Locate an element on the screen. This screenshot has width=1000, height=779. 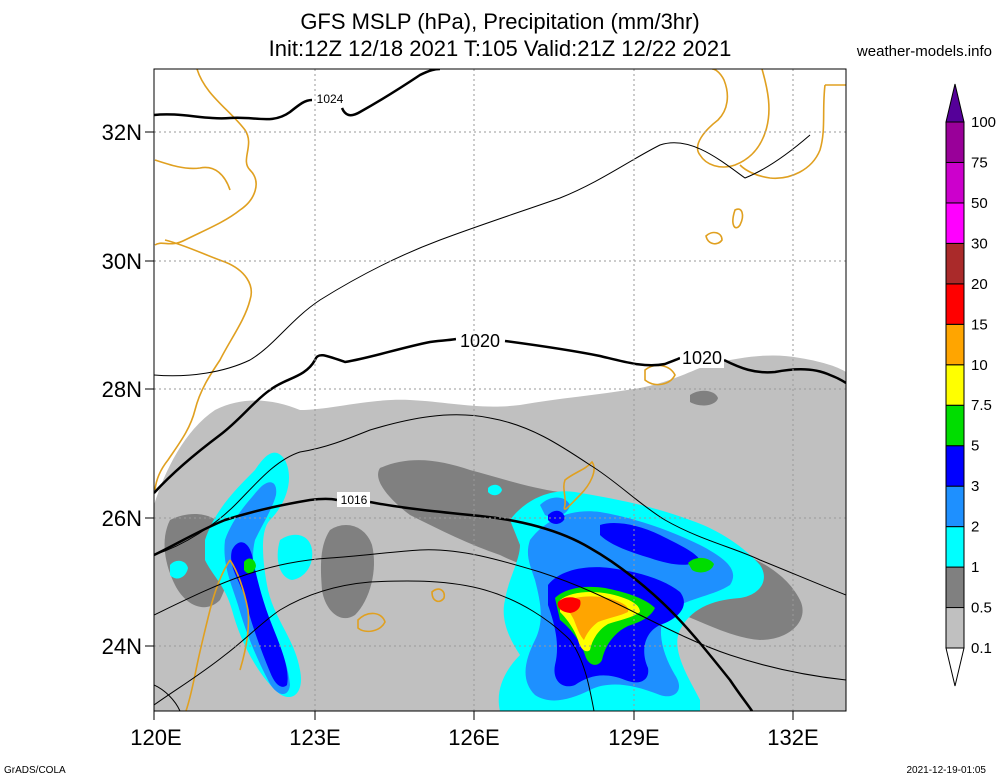
lat-label-28n: 28N is located at coordinates (122, 389).